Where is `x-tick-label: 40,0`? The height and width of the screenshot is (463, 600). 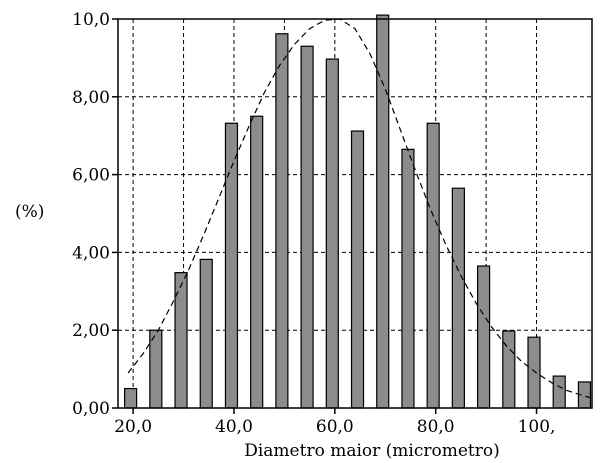 x-tick-label: 40,0 is located at coordinates (234, 427).